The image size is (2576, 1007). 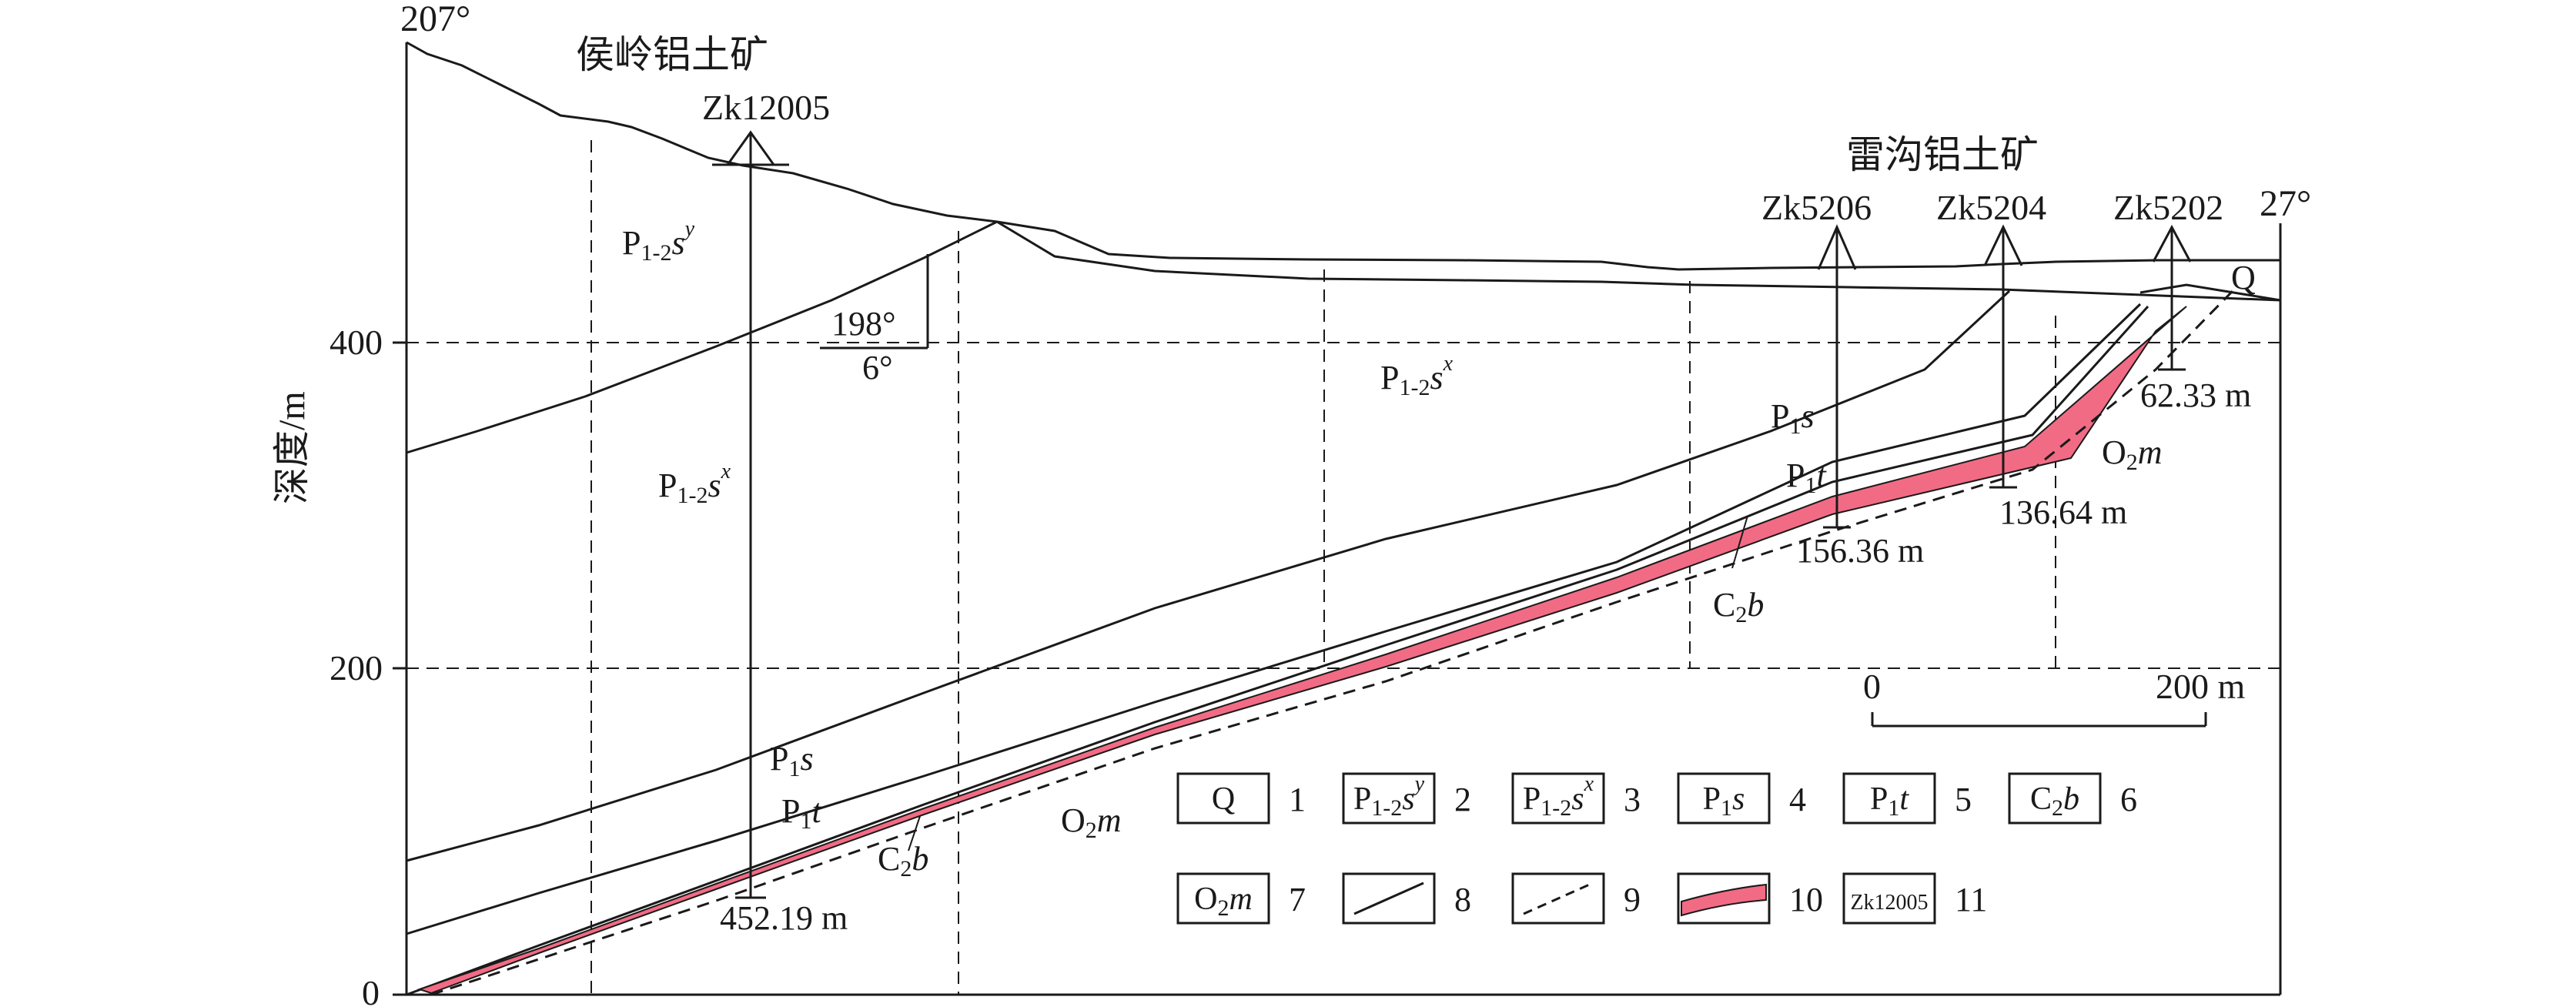 I want to click on contact-p12sy-p12sx, so click(x=702, y=337).